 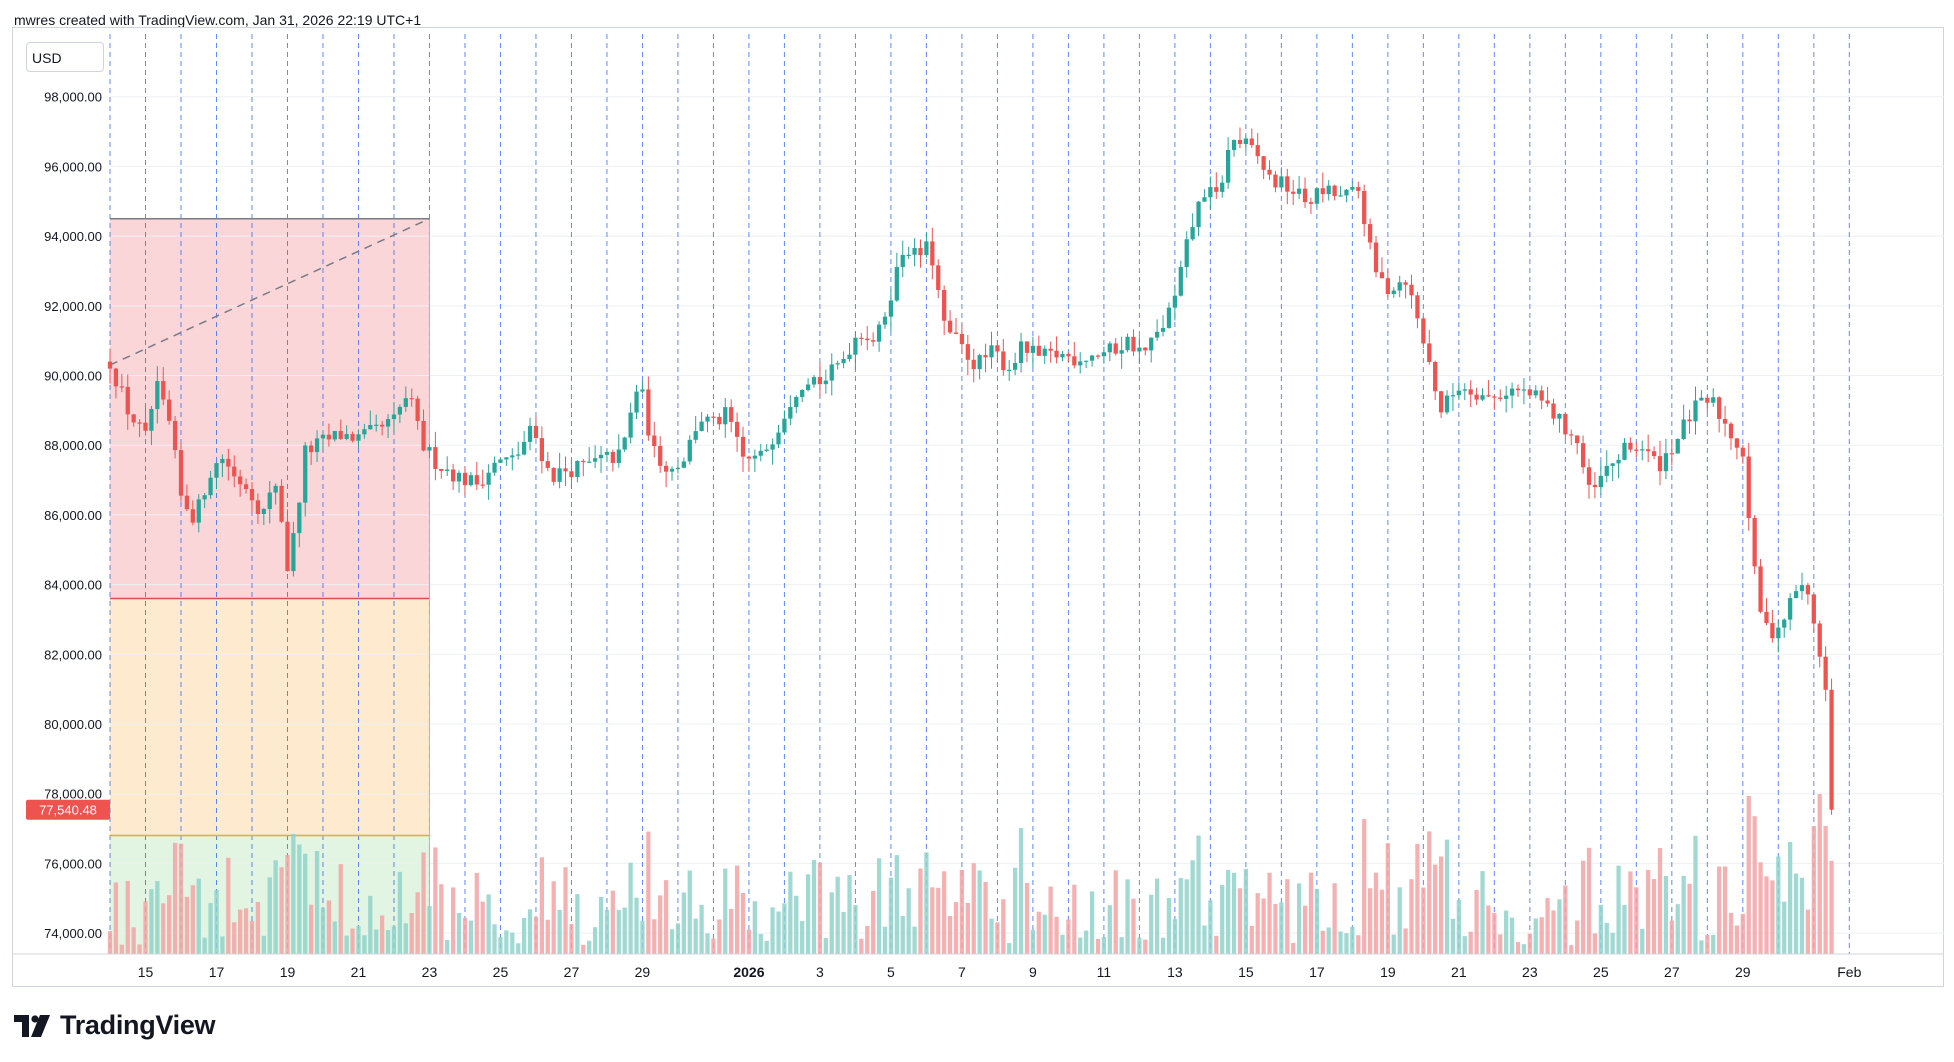 What do you see at coordinates (73, 236) in the screenshot?
I see `y-tick-label: 94,000.00` at bounding box center [73, 236].